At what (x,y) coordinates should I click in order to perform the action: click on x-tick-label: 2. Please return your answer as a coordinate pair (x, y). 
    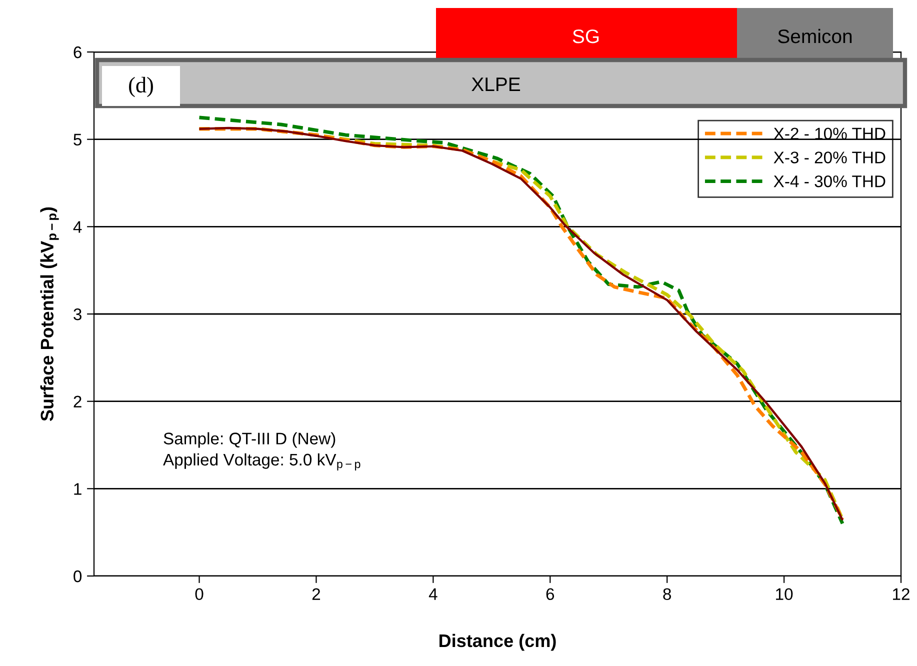
    Looking at the image, I should click on (316, 594).